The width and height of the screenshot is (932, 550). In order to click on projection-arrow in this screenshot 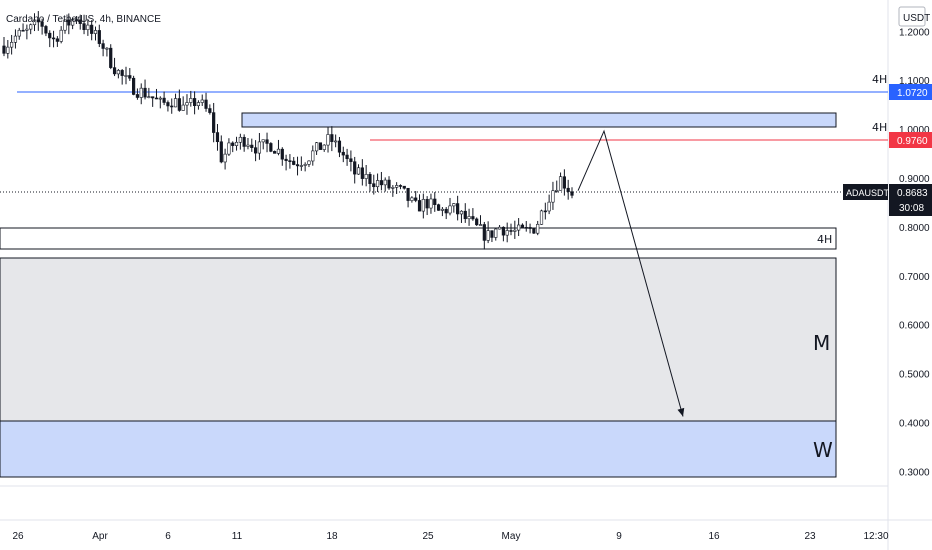, I will do `click(630, 273)`.